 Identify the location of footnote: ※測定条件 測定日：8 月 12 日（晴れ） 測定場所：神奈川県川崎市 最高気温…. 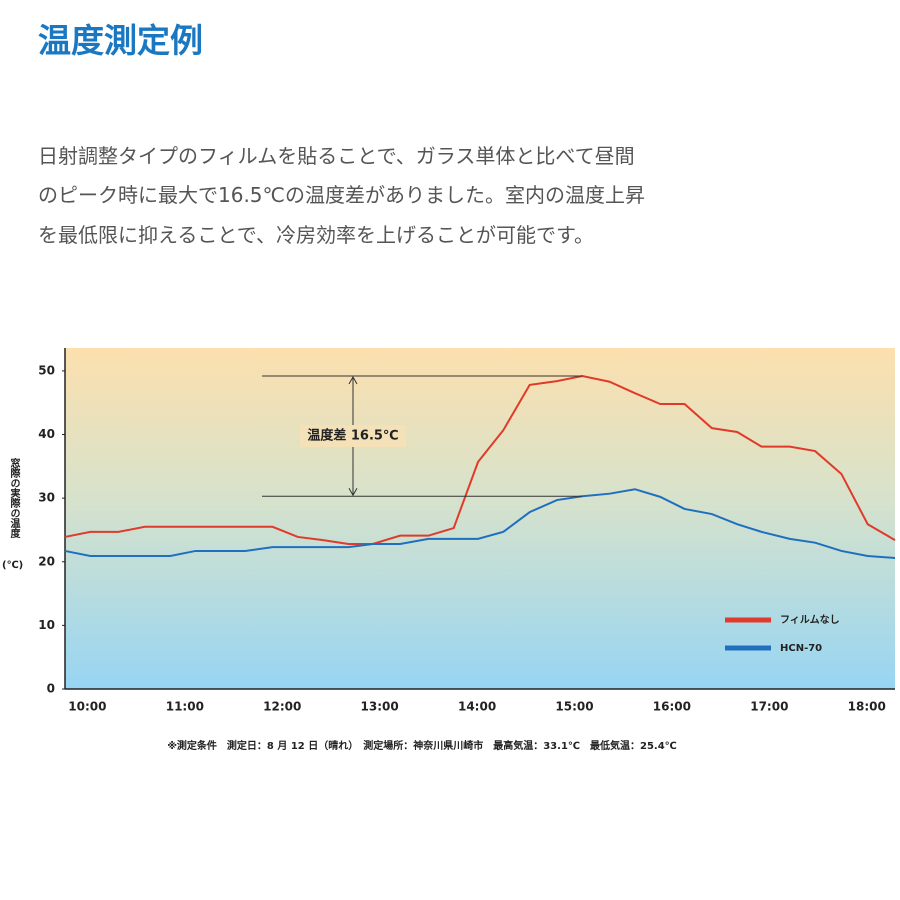
(422, 745).